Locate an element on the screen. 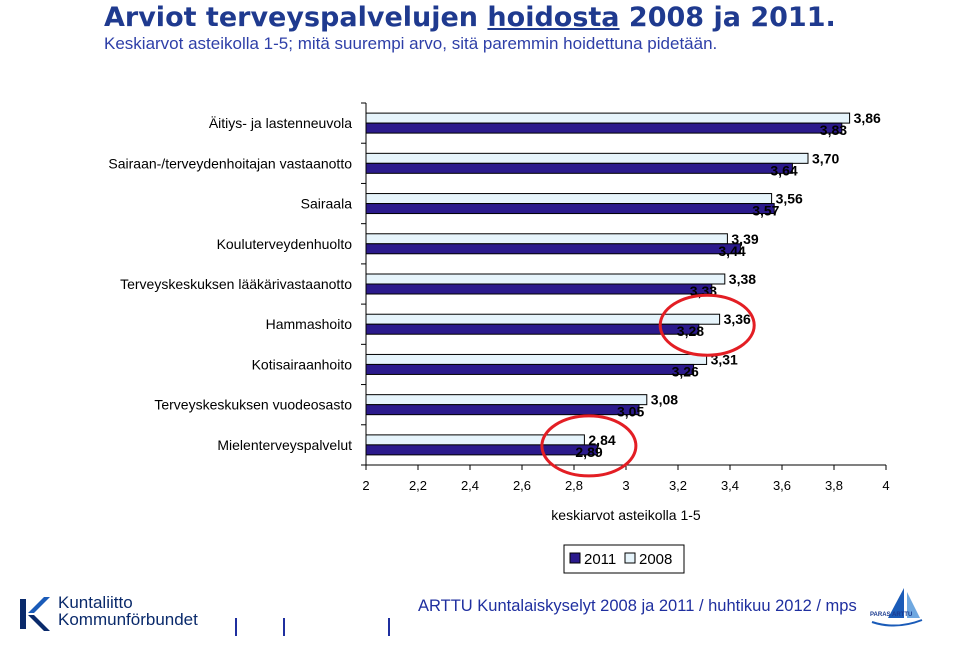  x-tick-label: 3,8 is located at coordinates (834, 485).